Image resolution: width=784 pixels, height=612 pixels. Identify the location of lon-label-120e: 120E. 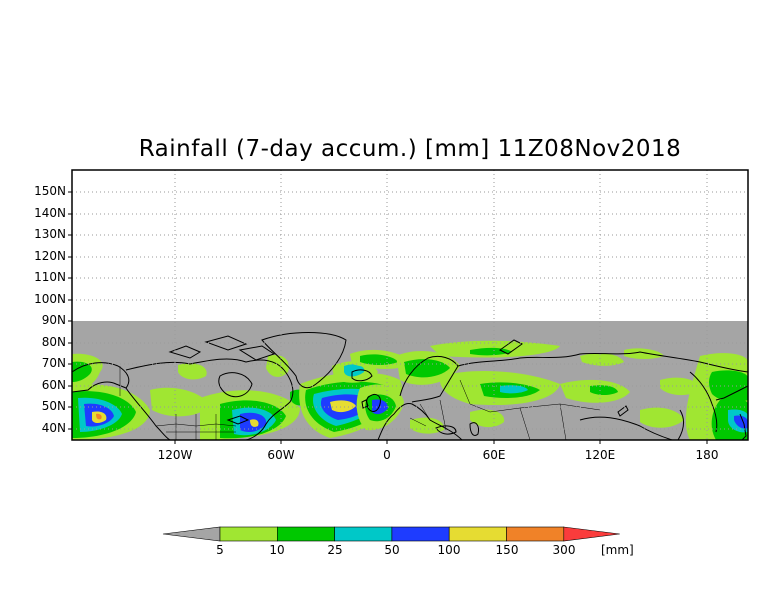
(600, 455).